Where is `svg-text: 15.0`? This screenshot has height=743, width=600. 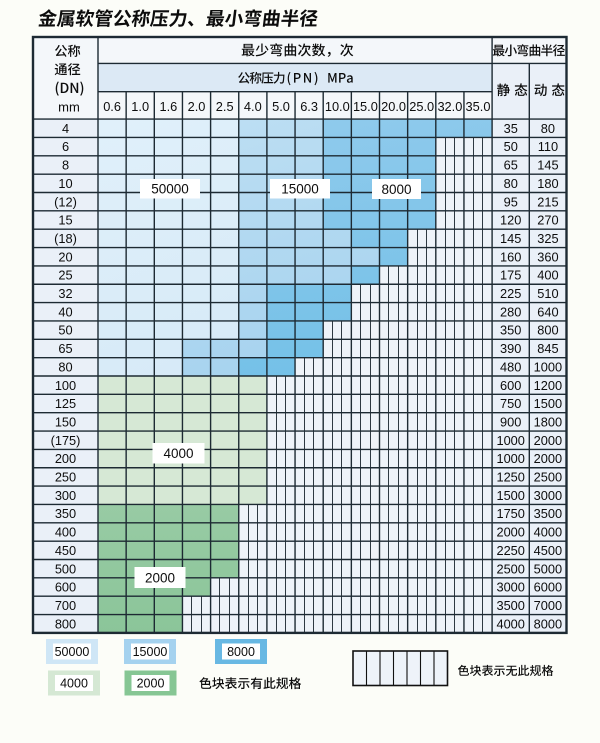 svg-text: 15.0 is located at coordinates (365, 106).